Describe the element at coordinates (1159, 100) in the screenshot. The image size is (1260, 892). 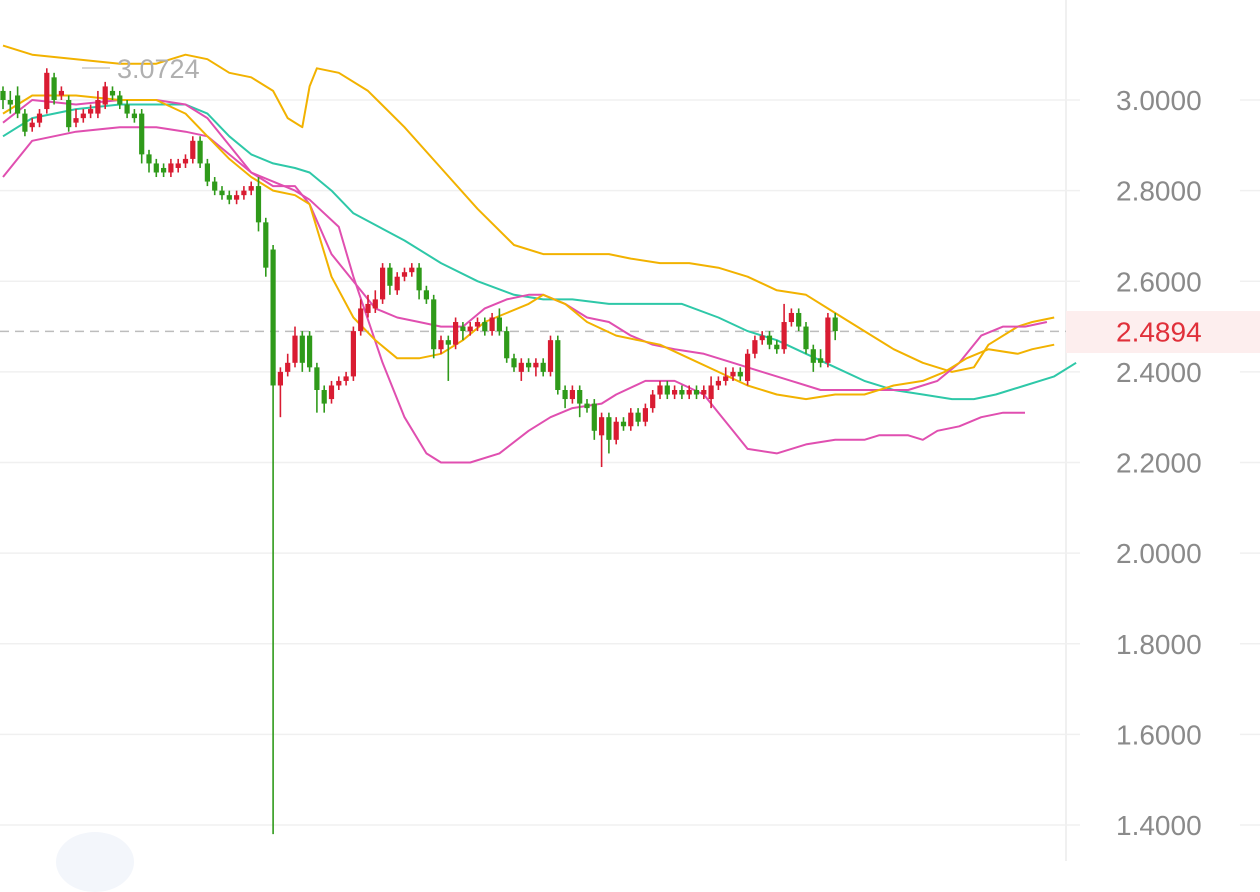
I see `y-tick-label: 3.0000` at that location.